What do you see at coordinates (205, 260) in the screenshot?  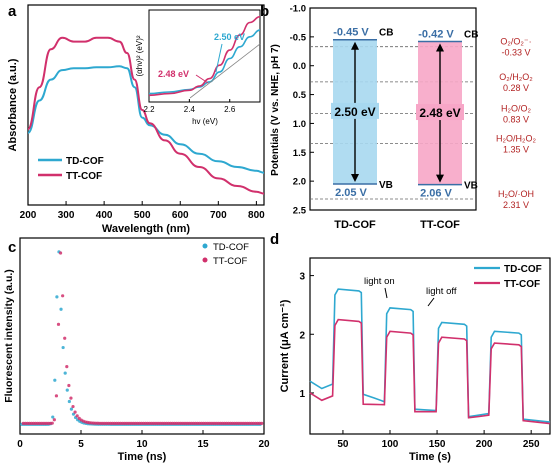 I see `panel-c-legend-tt-marker` at bounding box center [205, 260].